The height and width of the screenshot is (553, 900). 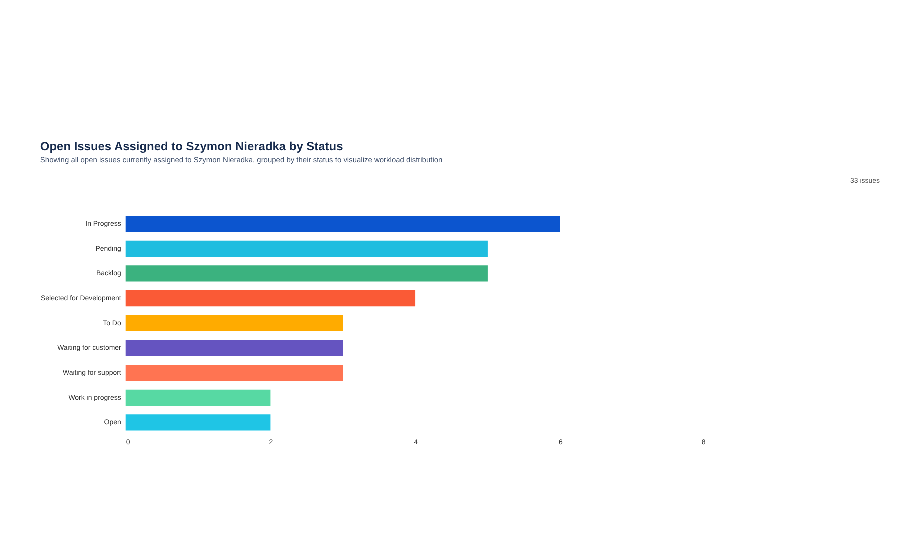 What do you see at coordinates (192, 147) in the screenshot?
I see `chart-title: Open Issues Assigned to Szymon Nieradka by Status` at bounding box center [192, 147].